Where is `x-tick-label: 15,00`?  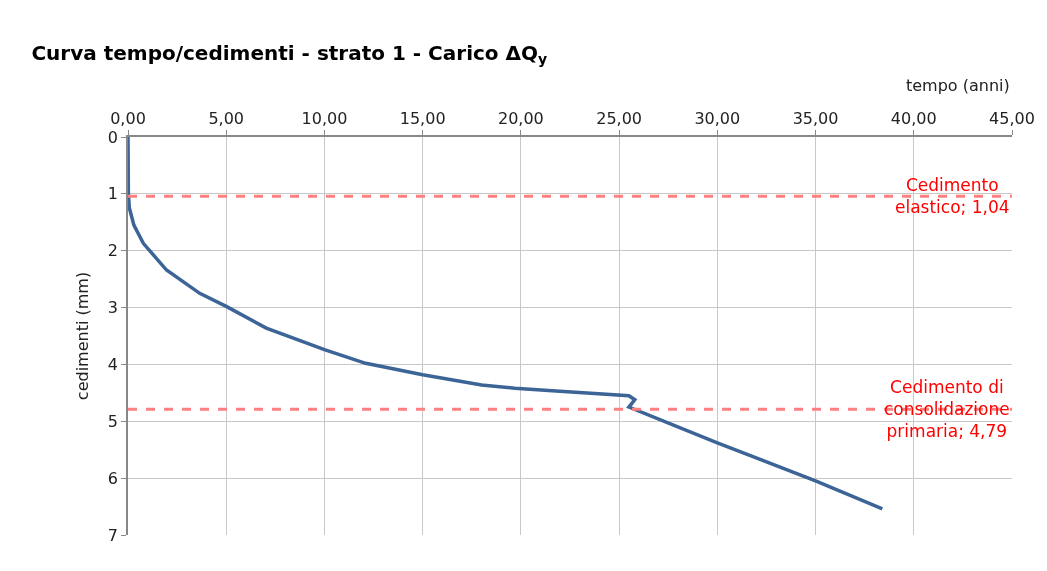
x-tick-label: 15,00 is located at coordinates (422, 118).